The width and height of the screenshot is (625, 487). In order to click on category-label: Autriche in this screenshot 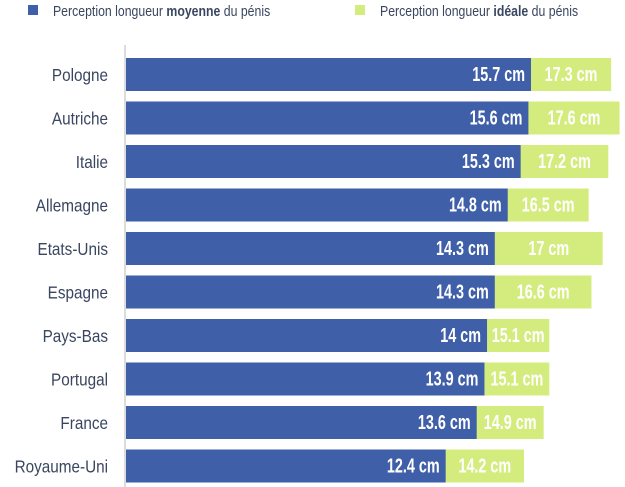, I will do `click(80, 118)`.